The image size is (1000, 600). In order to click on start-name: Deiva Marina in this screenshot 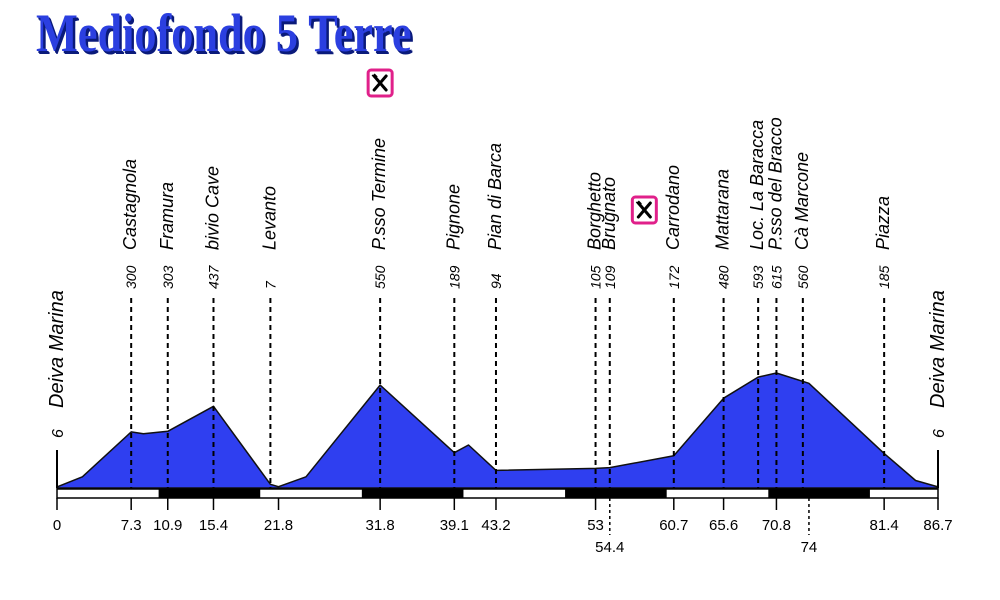, I will do `click(57, 349)`.